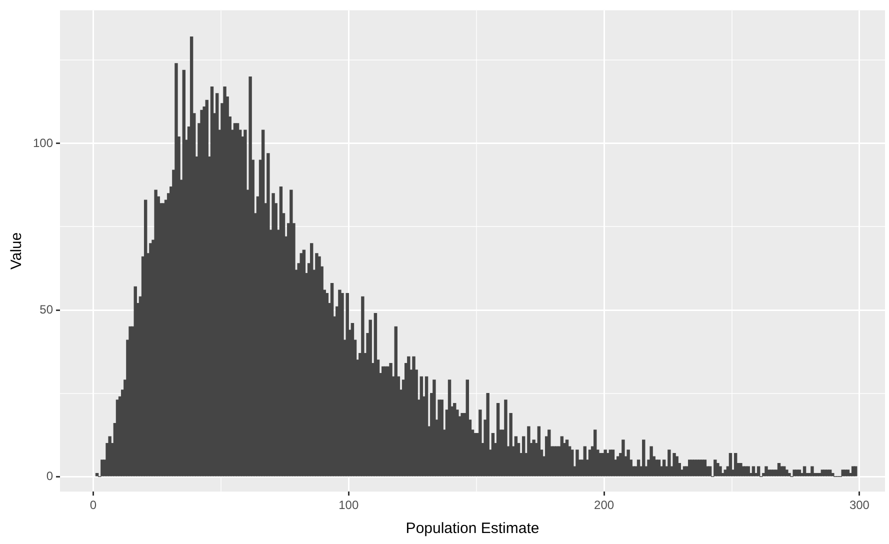 The height and width of the screenshot is (544, 889). Describe the element at coordinates (93, 505) in the screenshot. I see `x-tick-label: 0` at that location.